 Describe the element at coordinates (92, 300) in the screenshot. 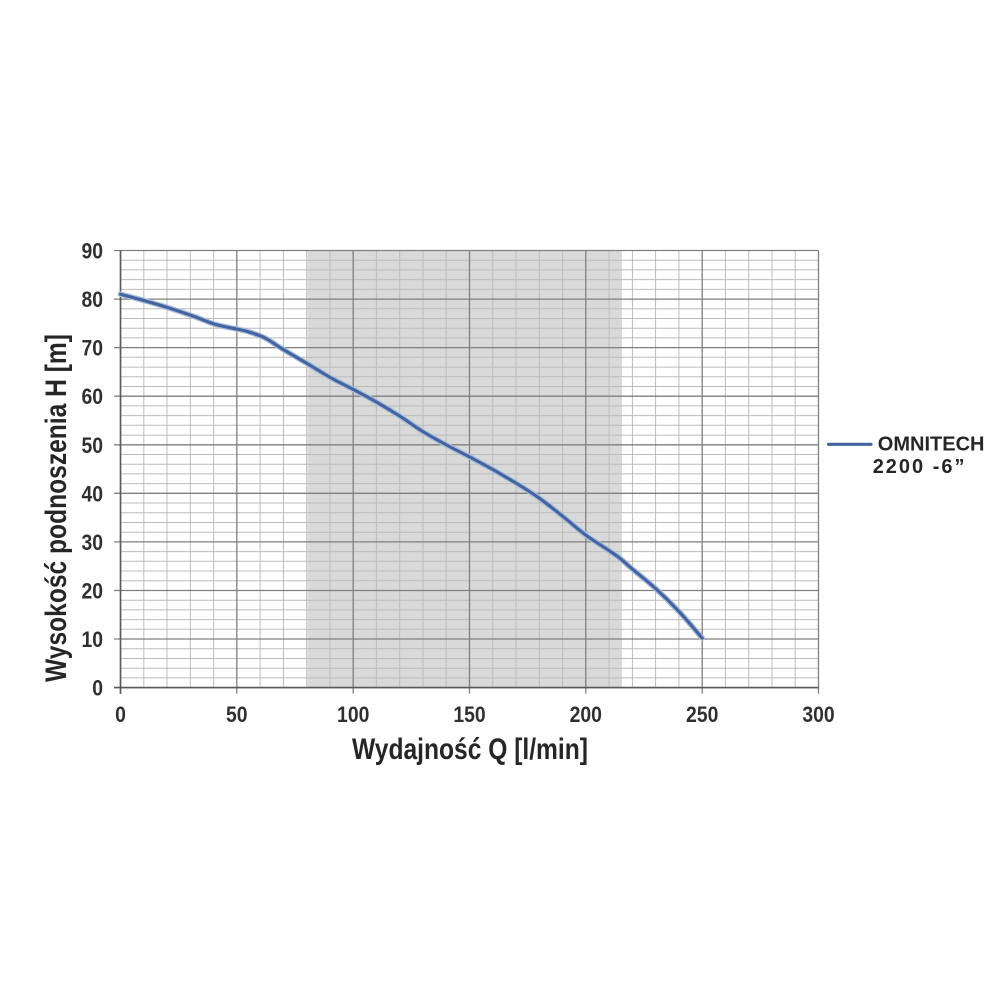

I see `svg-text: 80` at that location.